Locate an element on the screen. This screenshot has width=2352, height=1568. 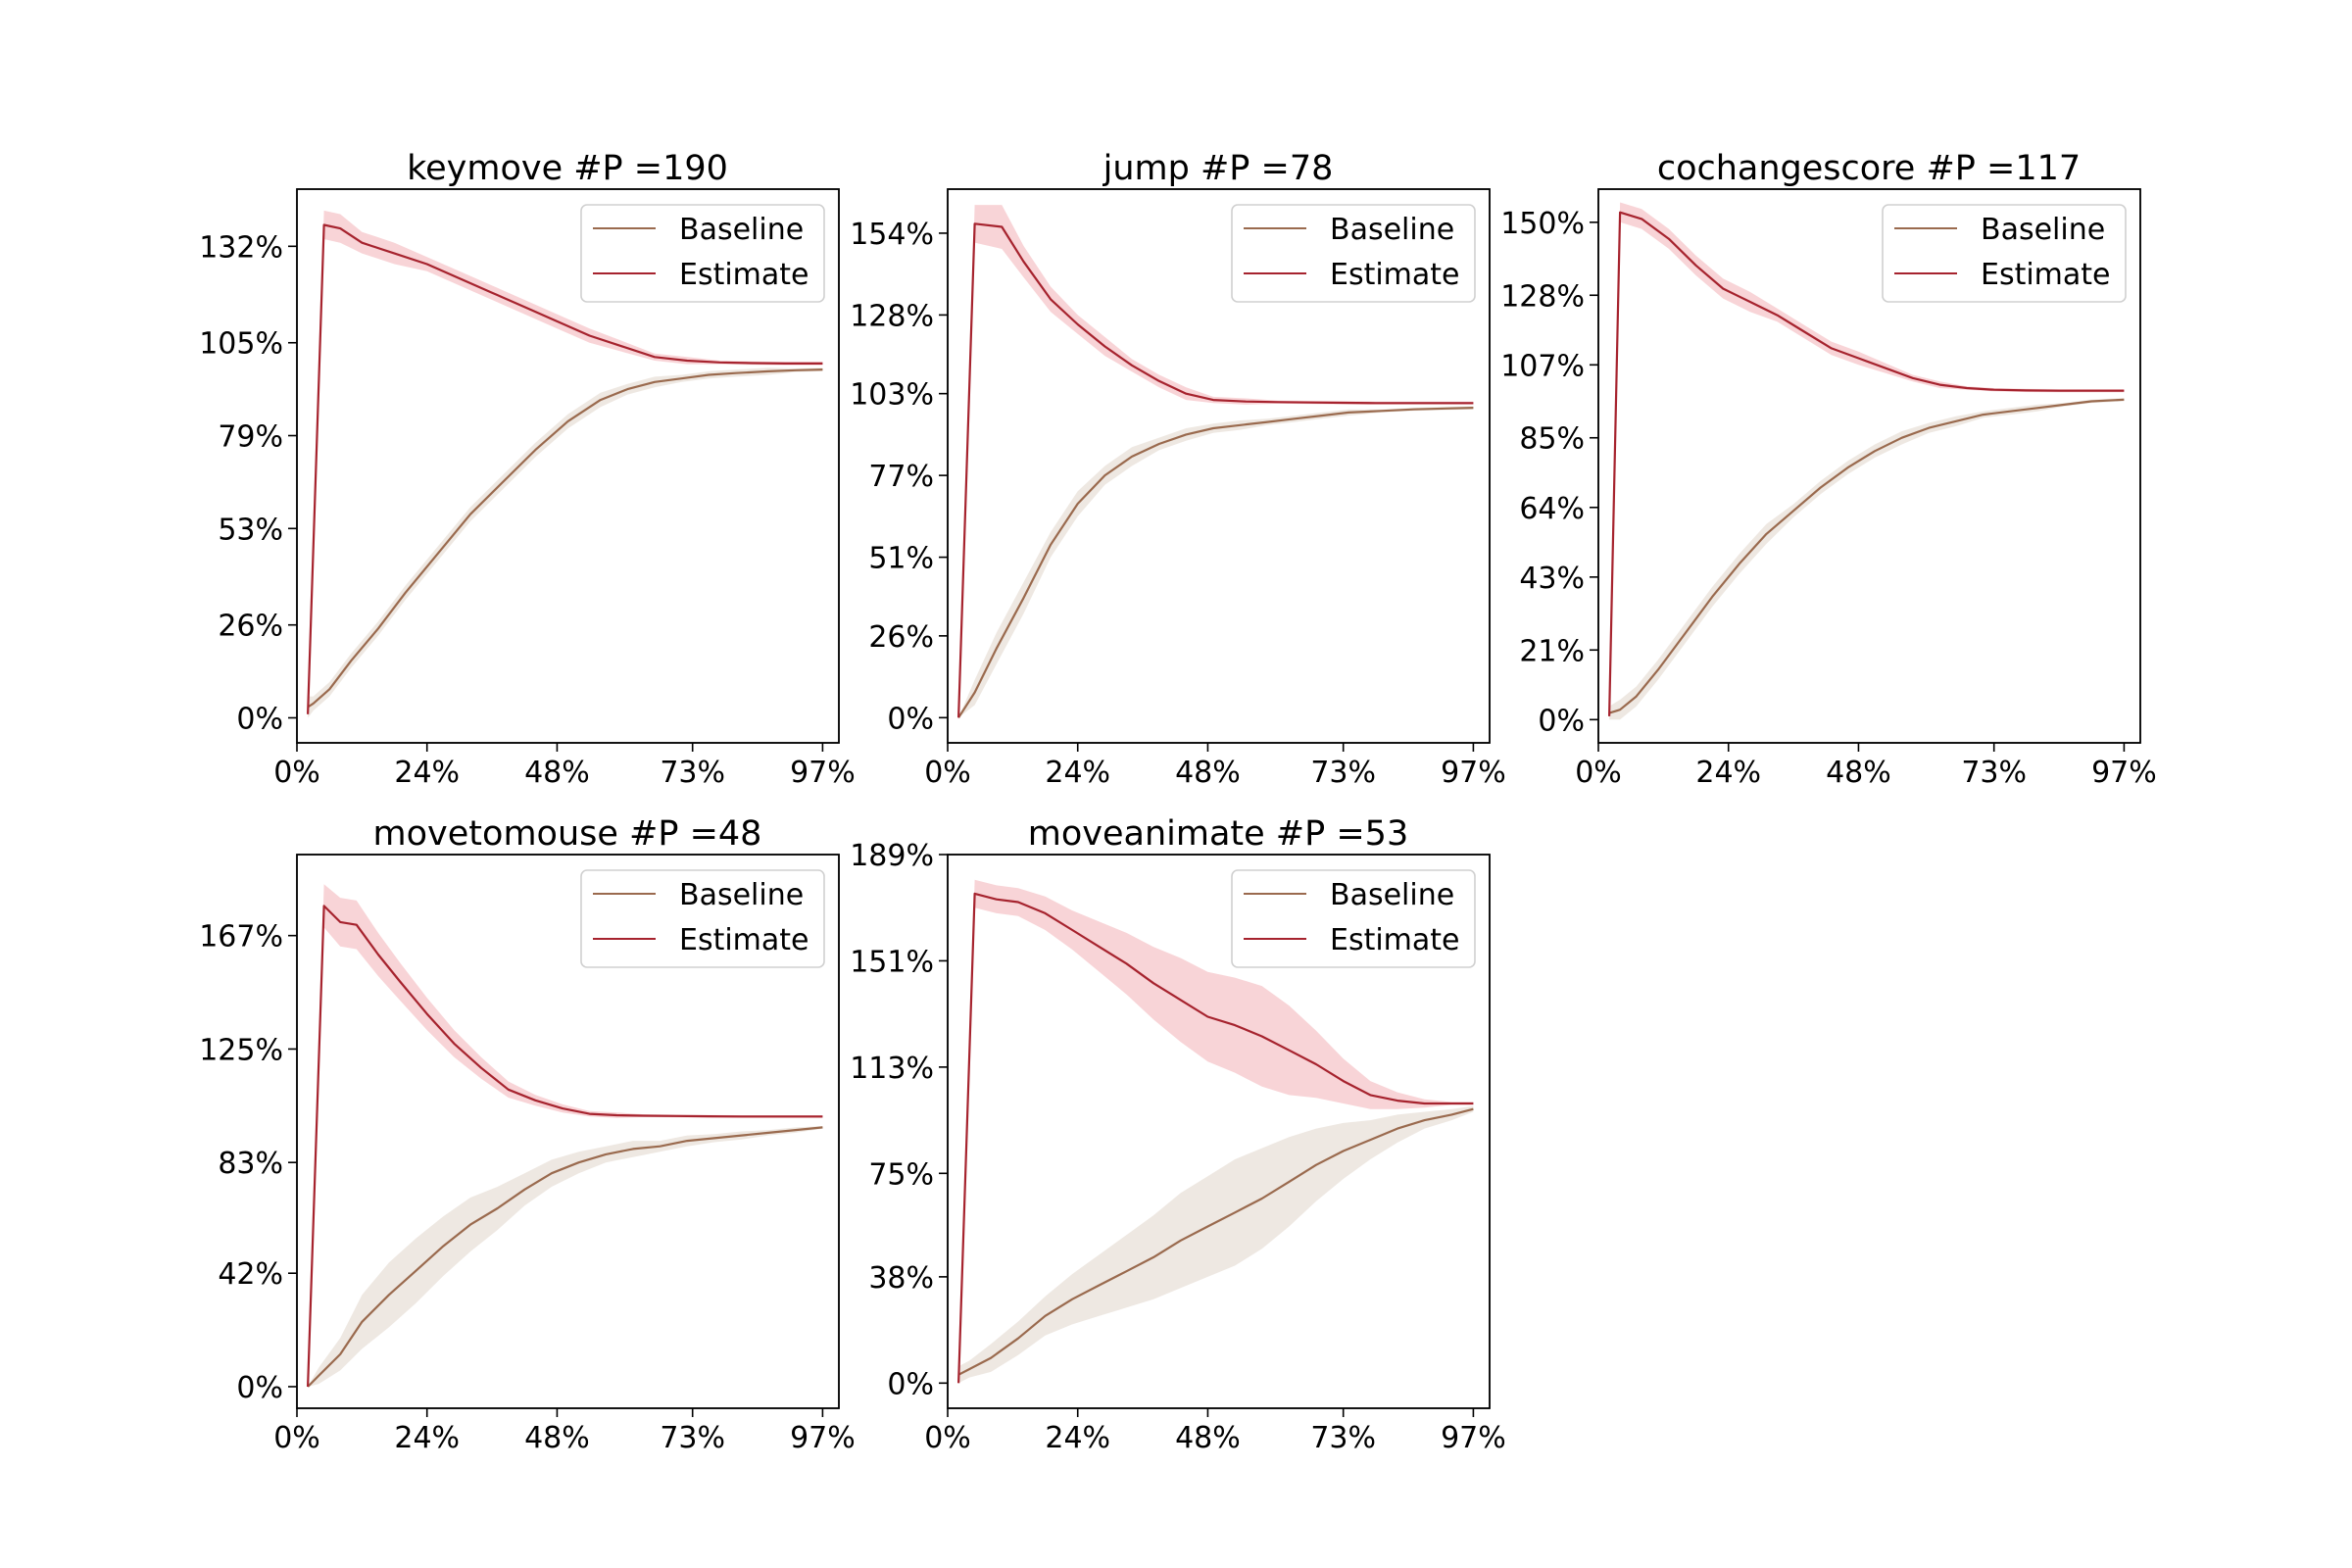
y-tick-label: 189% is located at coordinates (892, 856).